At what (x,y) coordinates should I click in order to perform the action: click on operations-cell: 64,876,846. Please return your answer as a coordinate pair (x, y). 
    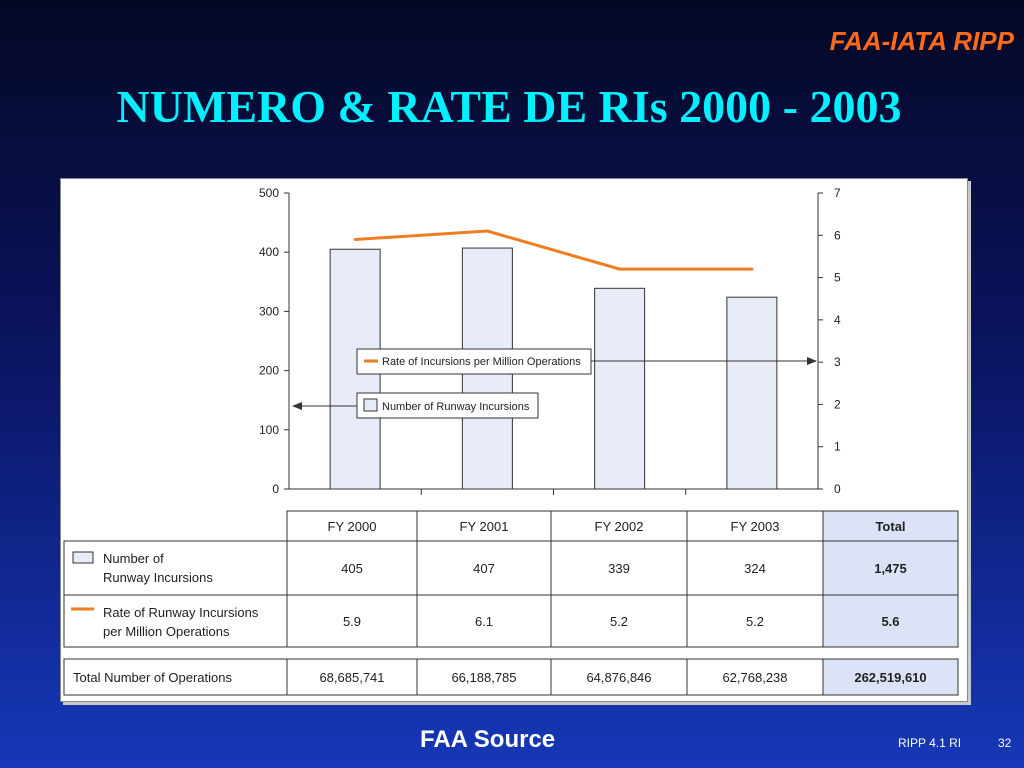
    Looking at the image, I should click on (618, 677).